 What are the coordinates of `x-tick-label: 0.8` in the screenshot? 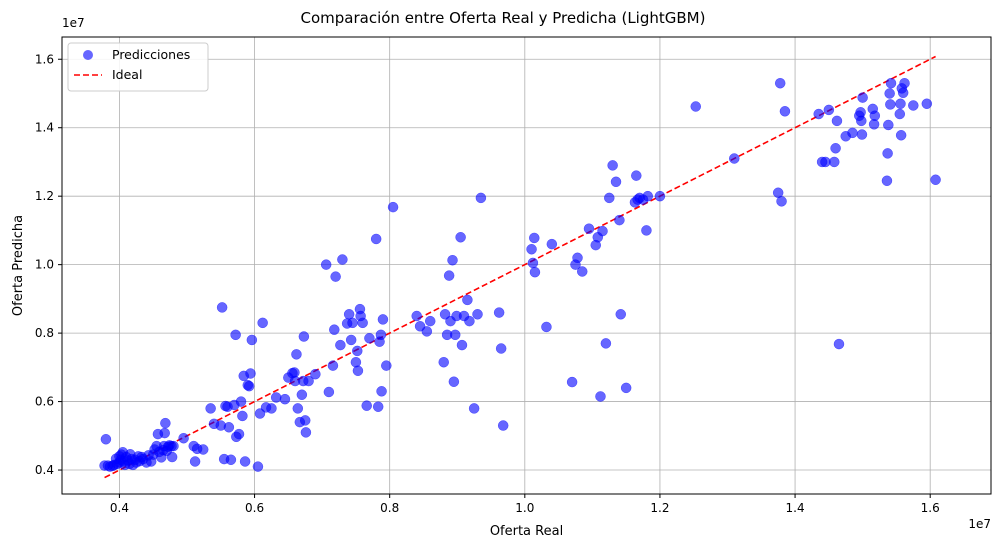 It's located at (389, 508).